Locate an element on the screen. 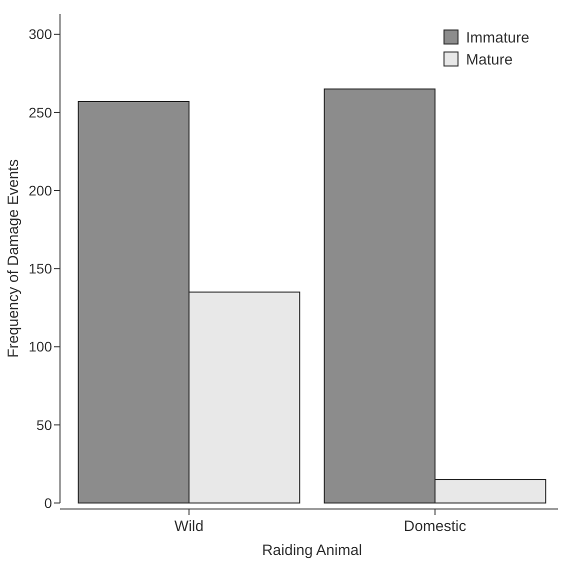 Image resolution: width=584 pixels, height=565 pixels. y-tick-label: 300 is located at coordinates (40, 34).